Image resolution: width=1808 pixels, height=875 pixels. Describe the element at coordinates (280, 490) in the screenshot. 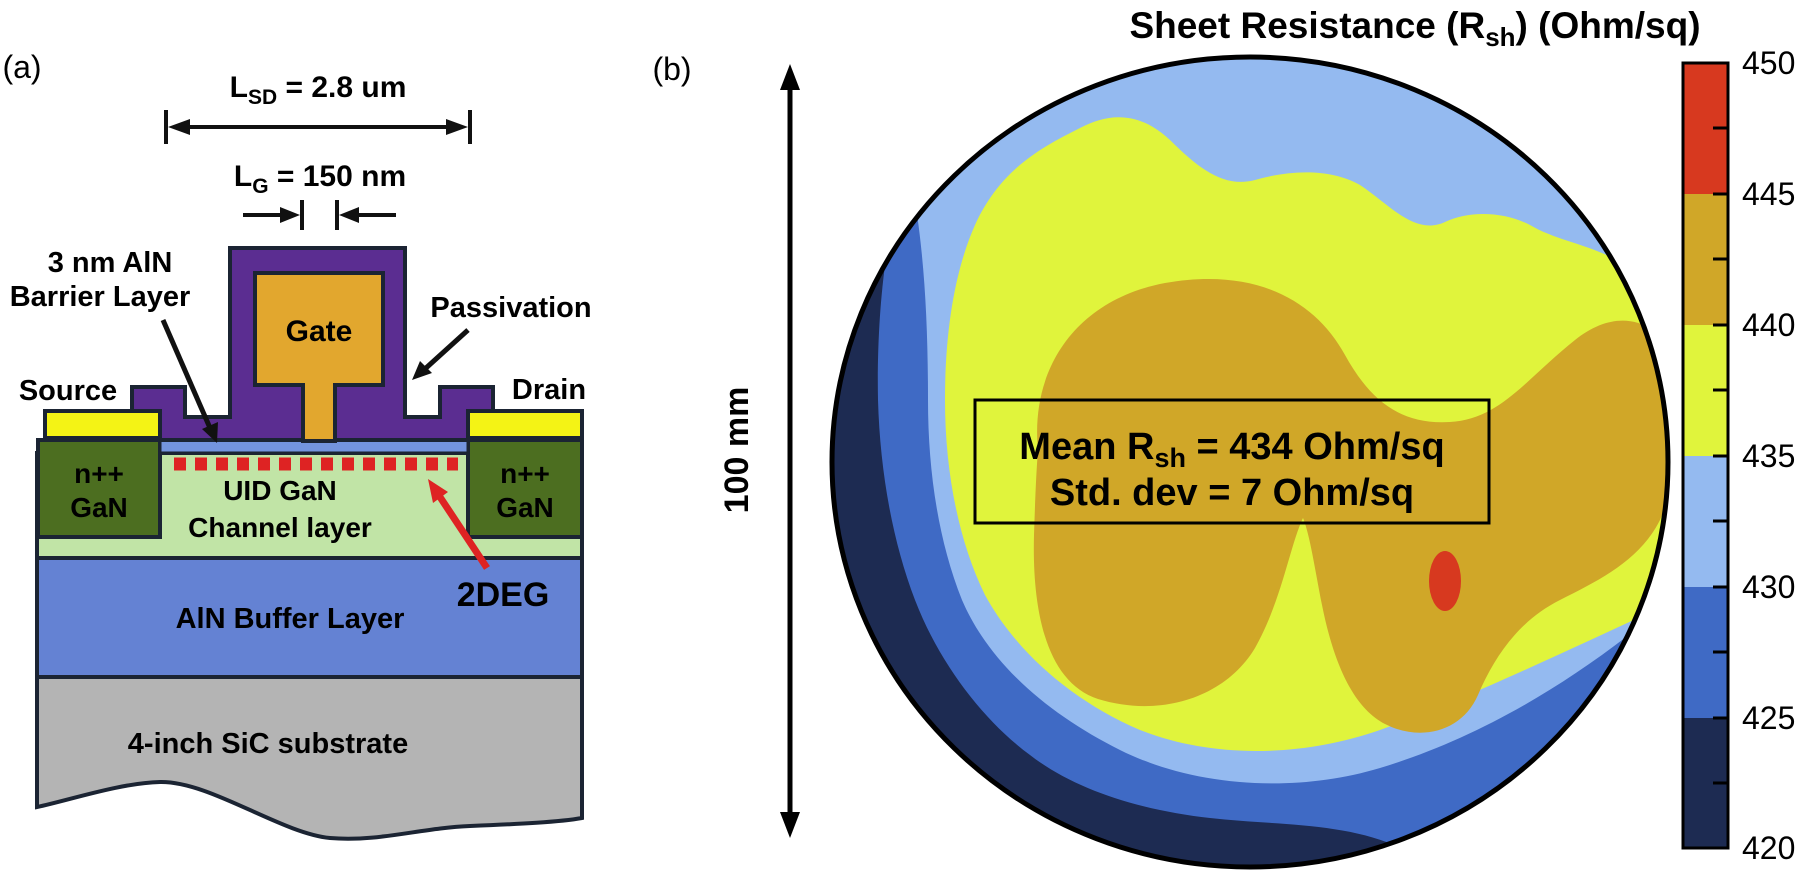

I see `channel-label-line1: UID GaN` at that location.